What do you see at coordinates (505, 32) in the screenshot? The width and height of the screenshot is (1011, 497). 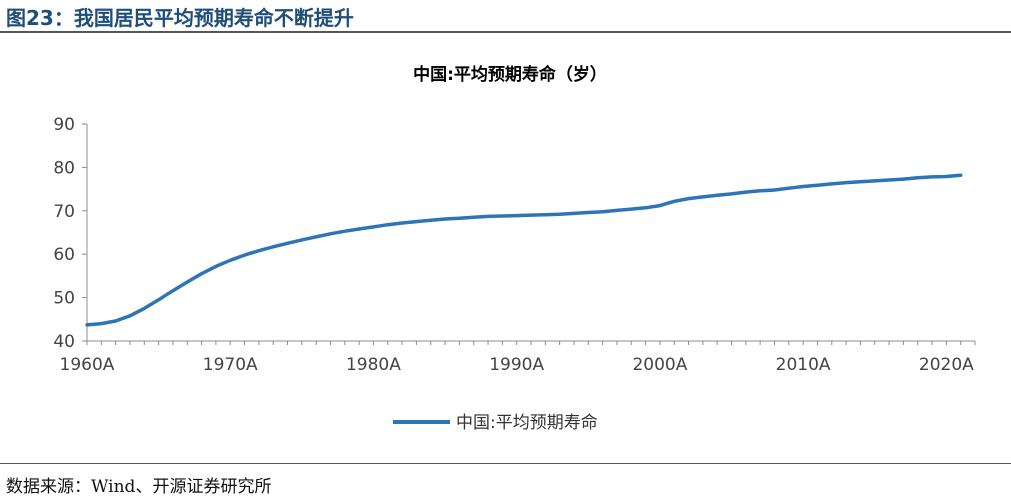 I see `top-divider` at bounding box center [505, 32].